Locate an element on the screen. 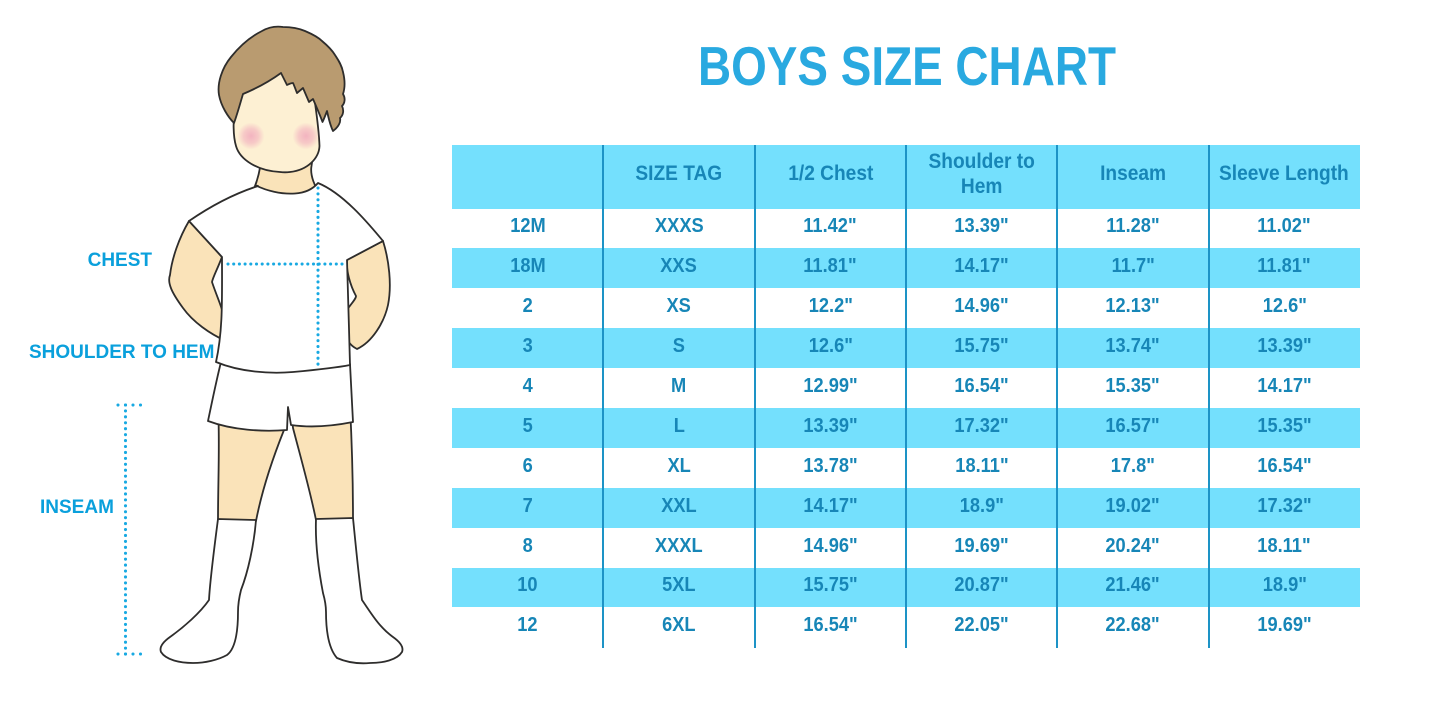 This screenshot has width=1445, height=723. svg-text: SHOULDER TO HEM is located at coordinates (121, 352).